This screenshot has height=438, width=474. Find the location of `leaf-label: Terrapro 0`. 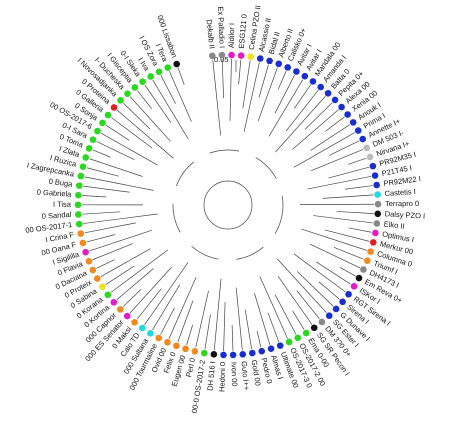

leaf-label: Terrapro 0 is located at coordinates (402, 203).